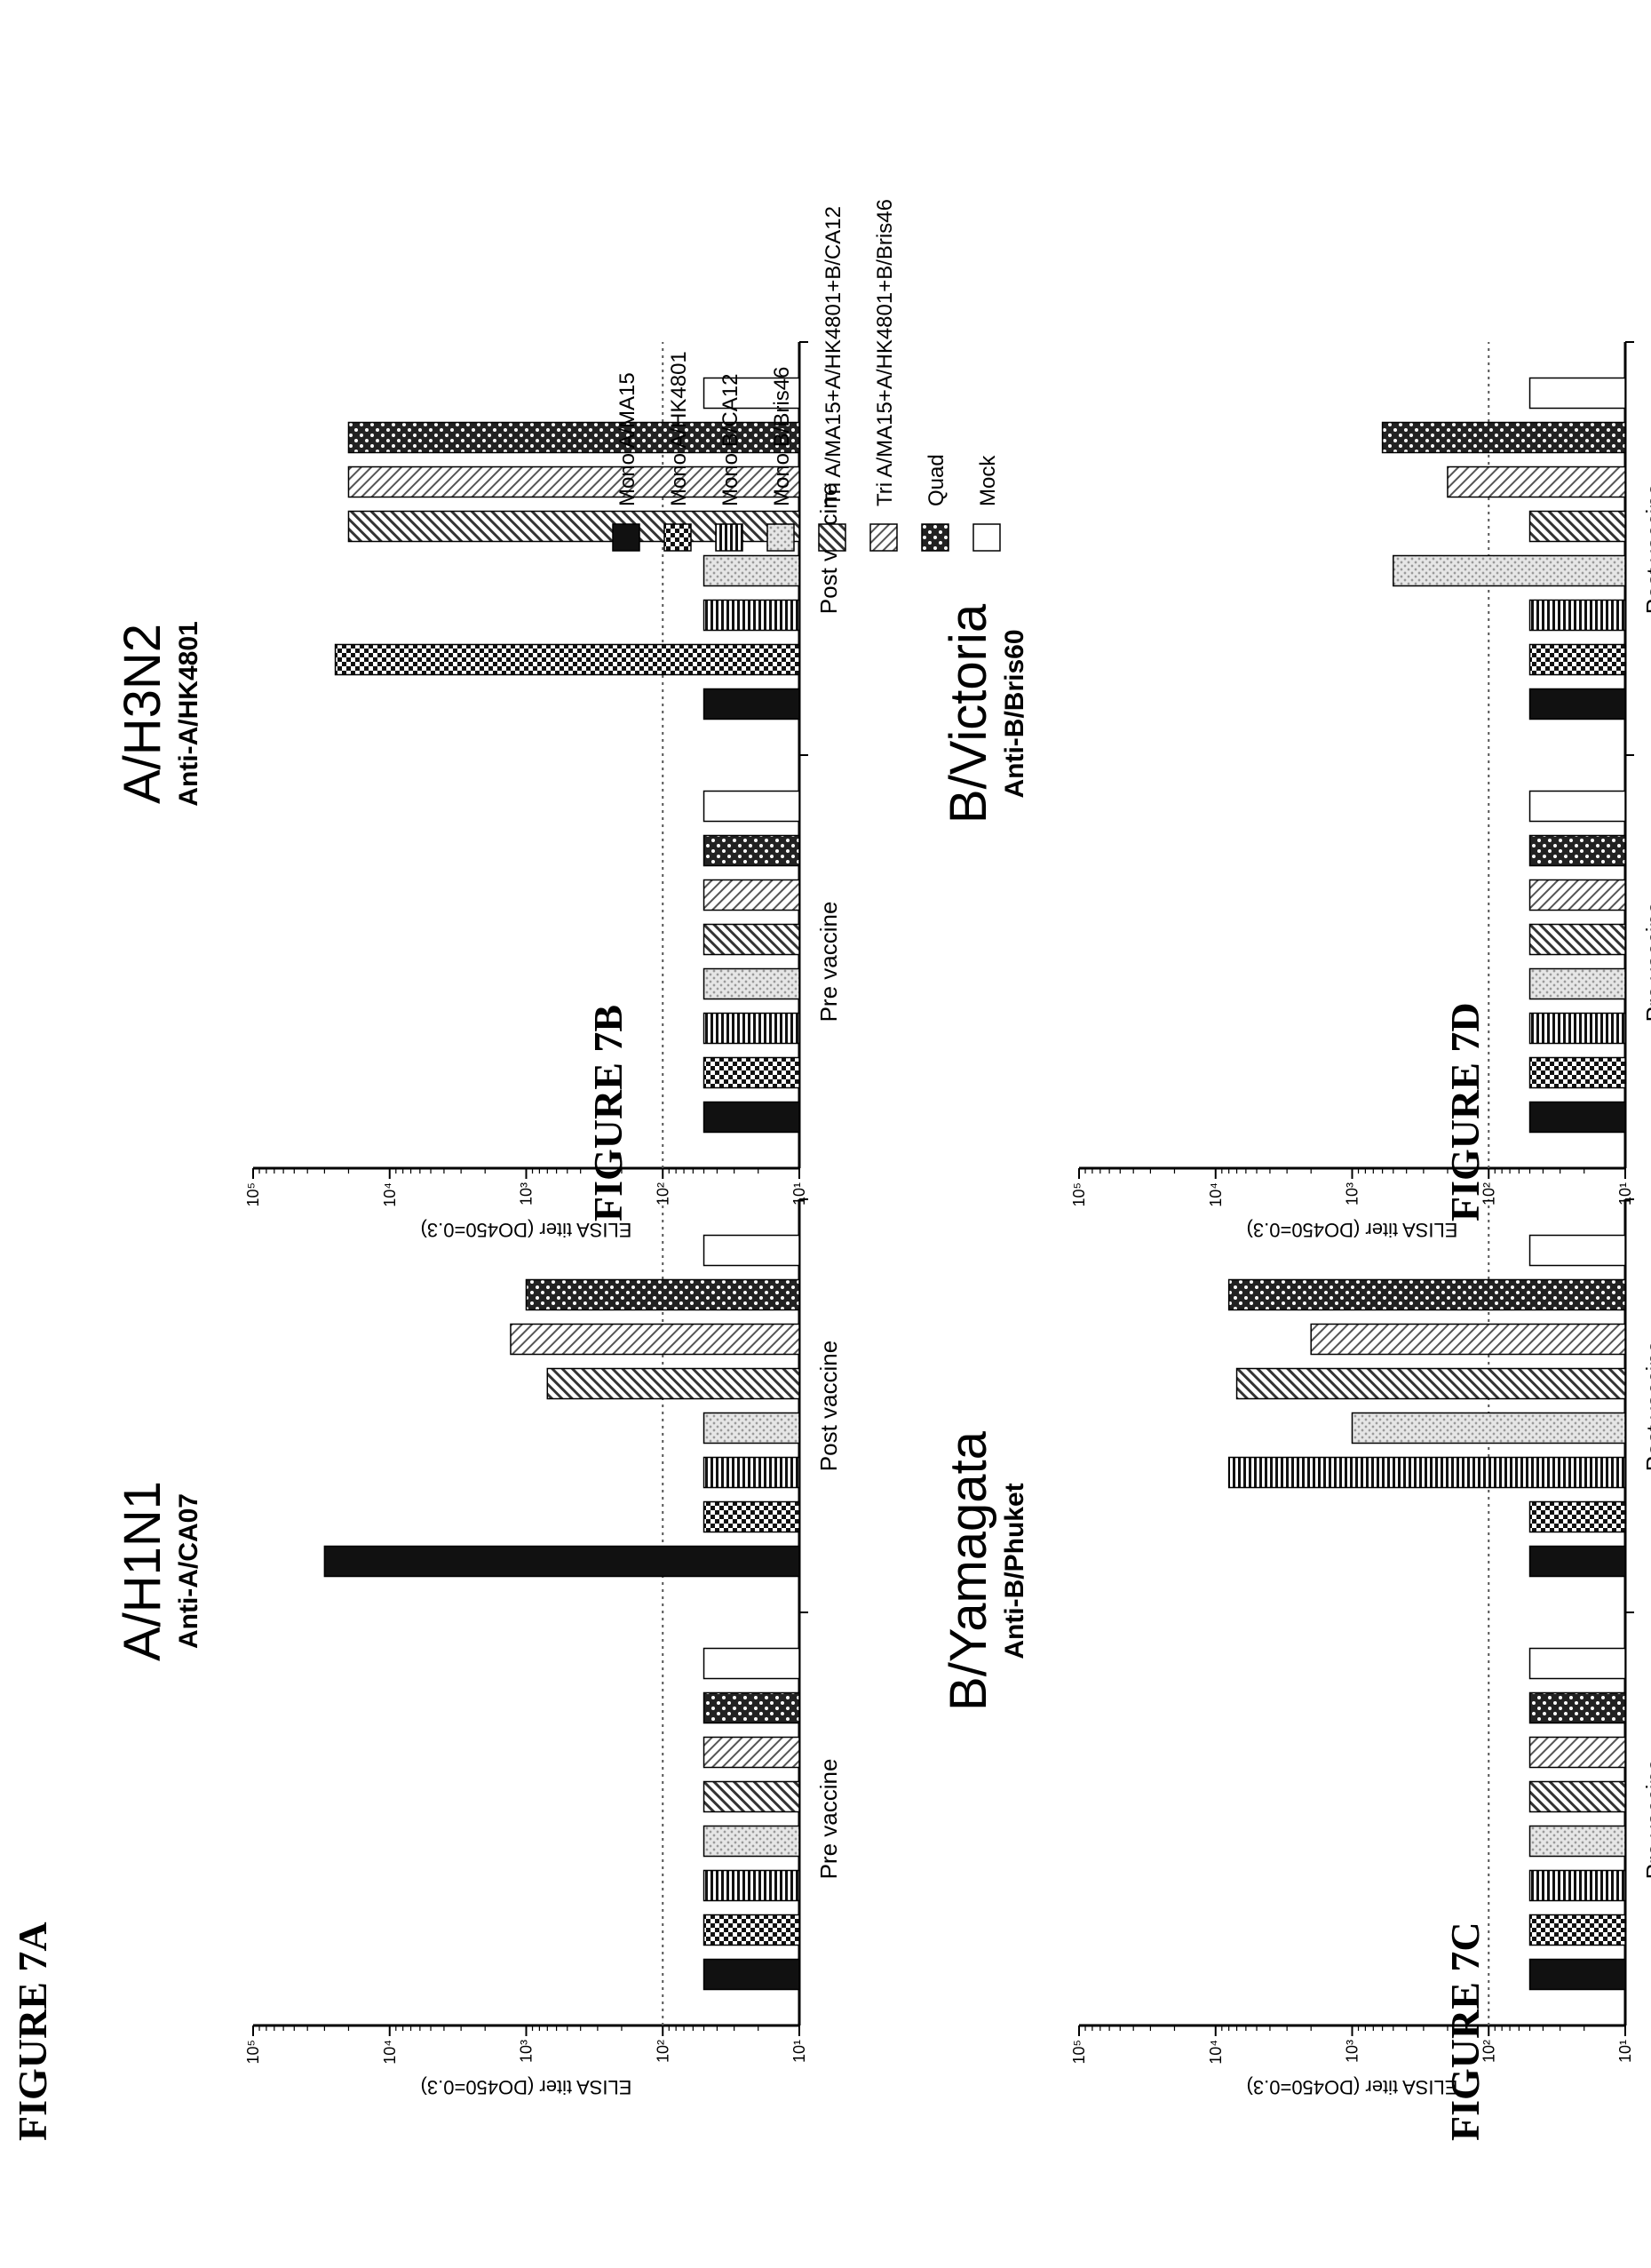  What do you see at coordinates (608, 1113) in the screenshot?
I see `figure-label-7b: FIGURE 7B` at bounding box center [608, 1113].